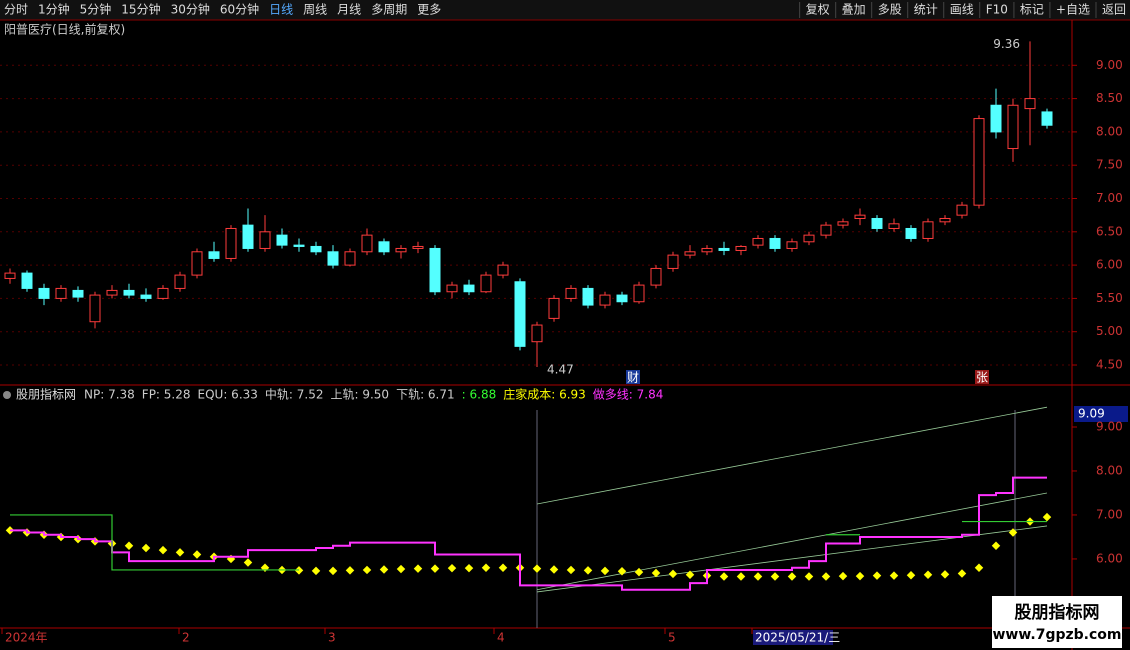 The width and height of the screenshot is (1130, 650). What do you see at coordinates (1057, 622) in the screenshot?
I see `watermark-box` at bounding box center [1057, 622].